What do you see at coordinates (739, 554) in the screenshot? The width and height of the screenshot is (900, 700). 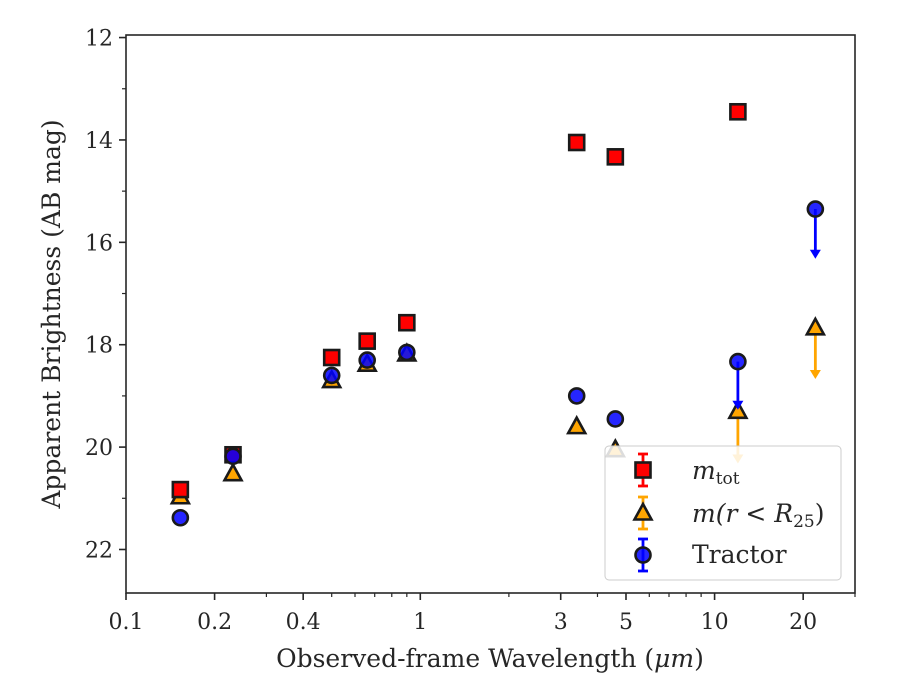 I see `legend-label-tractor: Tractor` at bounding box center [739, 554].